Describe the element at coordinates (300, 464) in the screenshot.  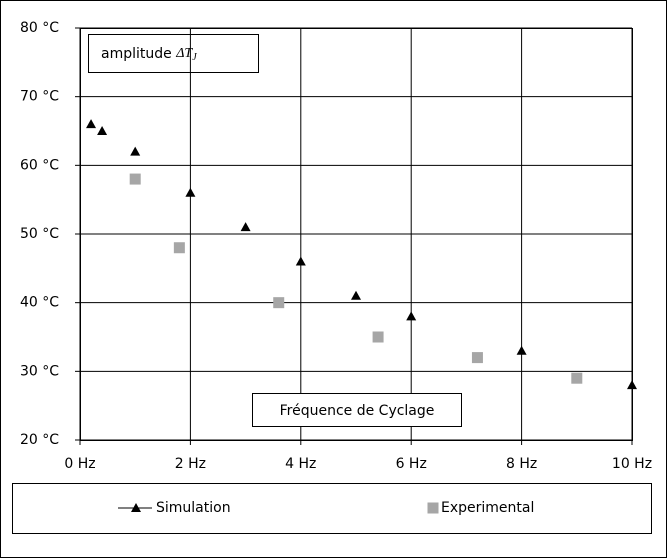
I see `x-tick-label: 4 Hz` at that location.